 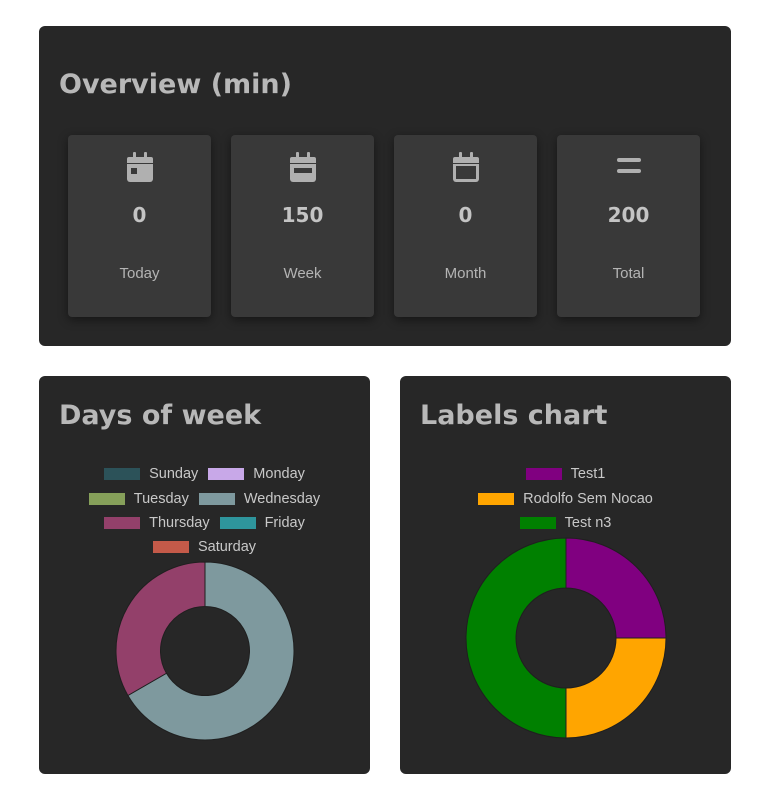 What do you see at coordinates (211, 651) in the screenshot?
I see `donut-segment-wednesday` at bounding box center [211, 651].